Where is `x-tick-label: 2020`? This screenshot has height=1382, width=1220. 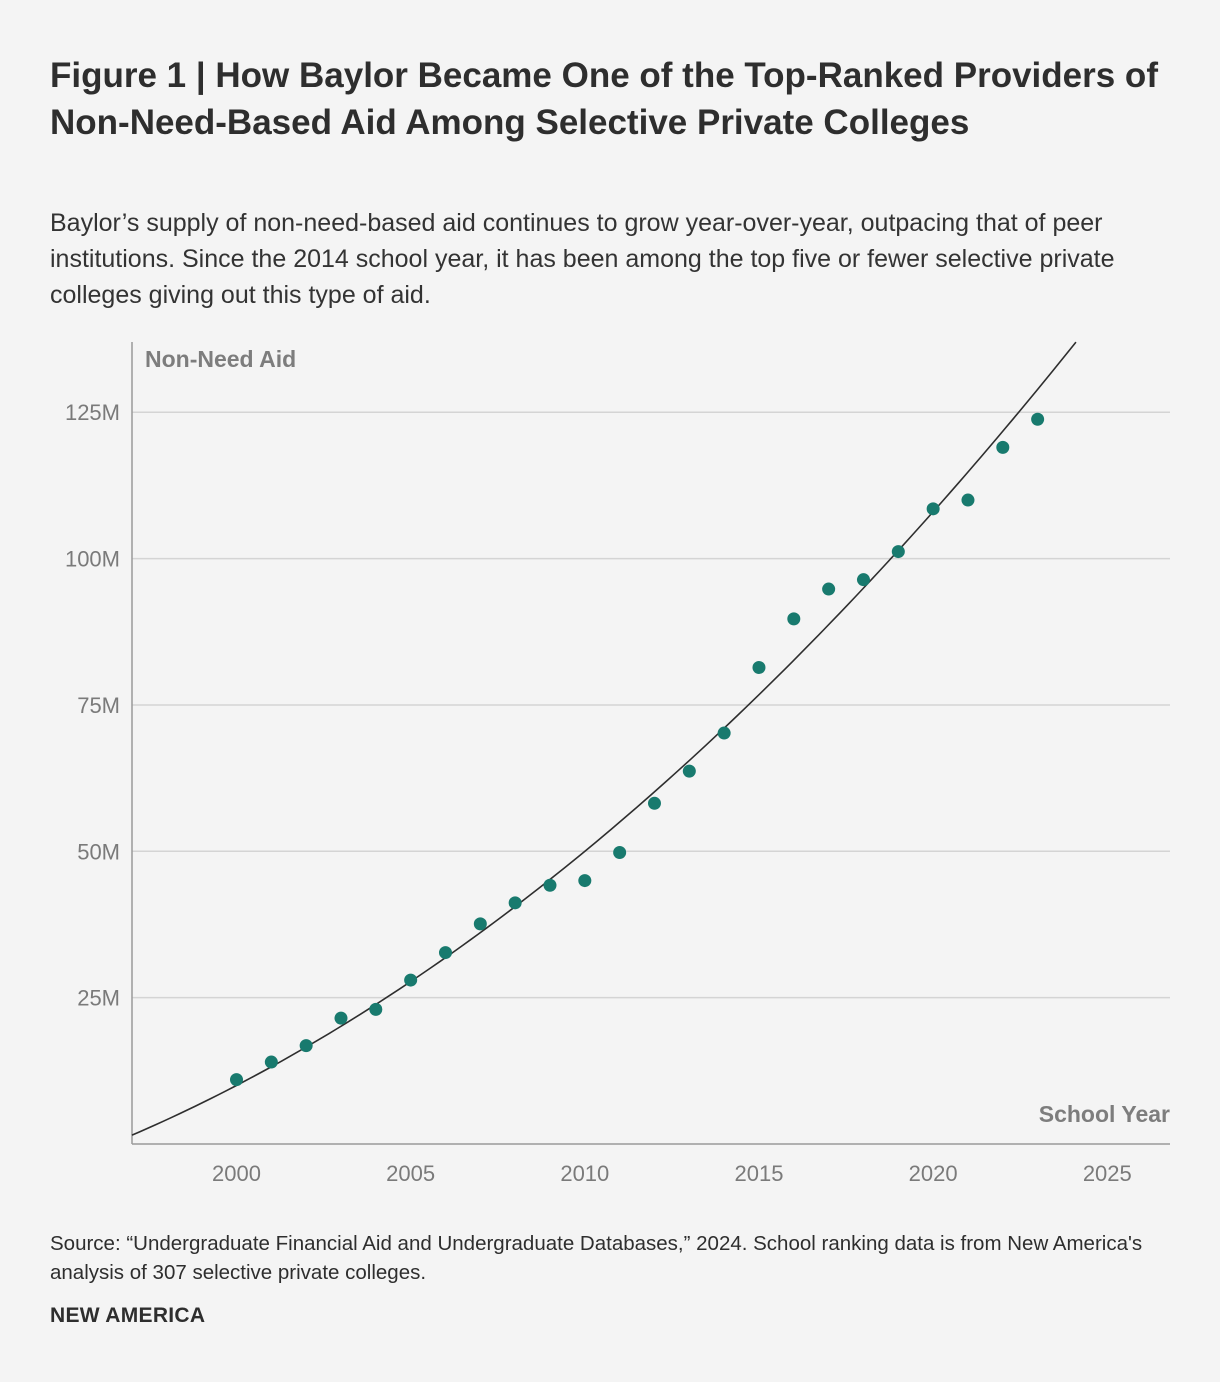
x-tick-label: 2020 is located at coordinates (933, 1173).